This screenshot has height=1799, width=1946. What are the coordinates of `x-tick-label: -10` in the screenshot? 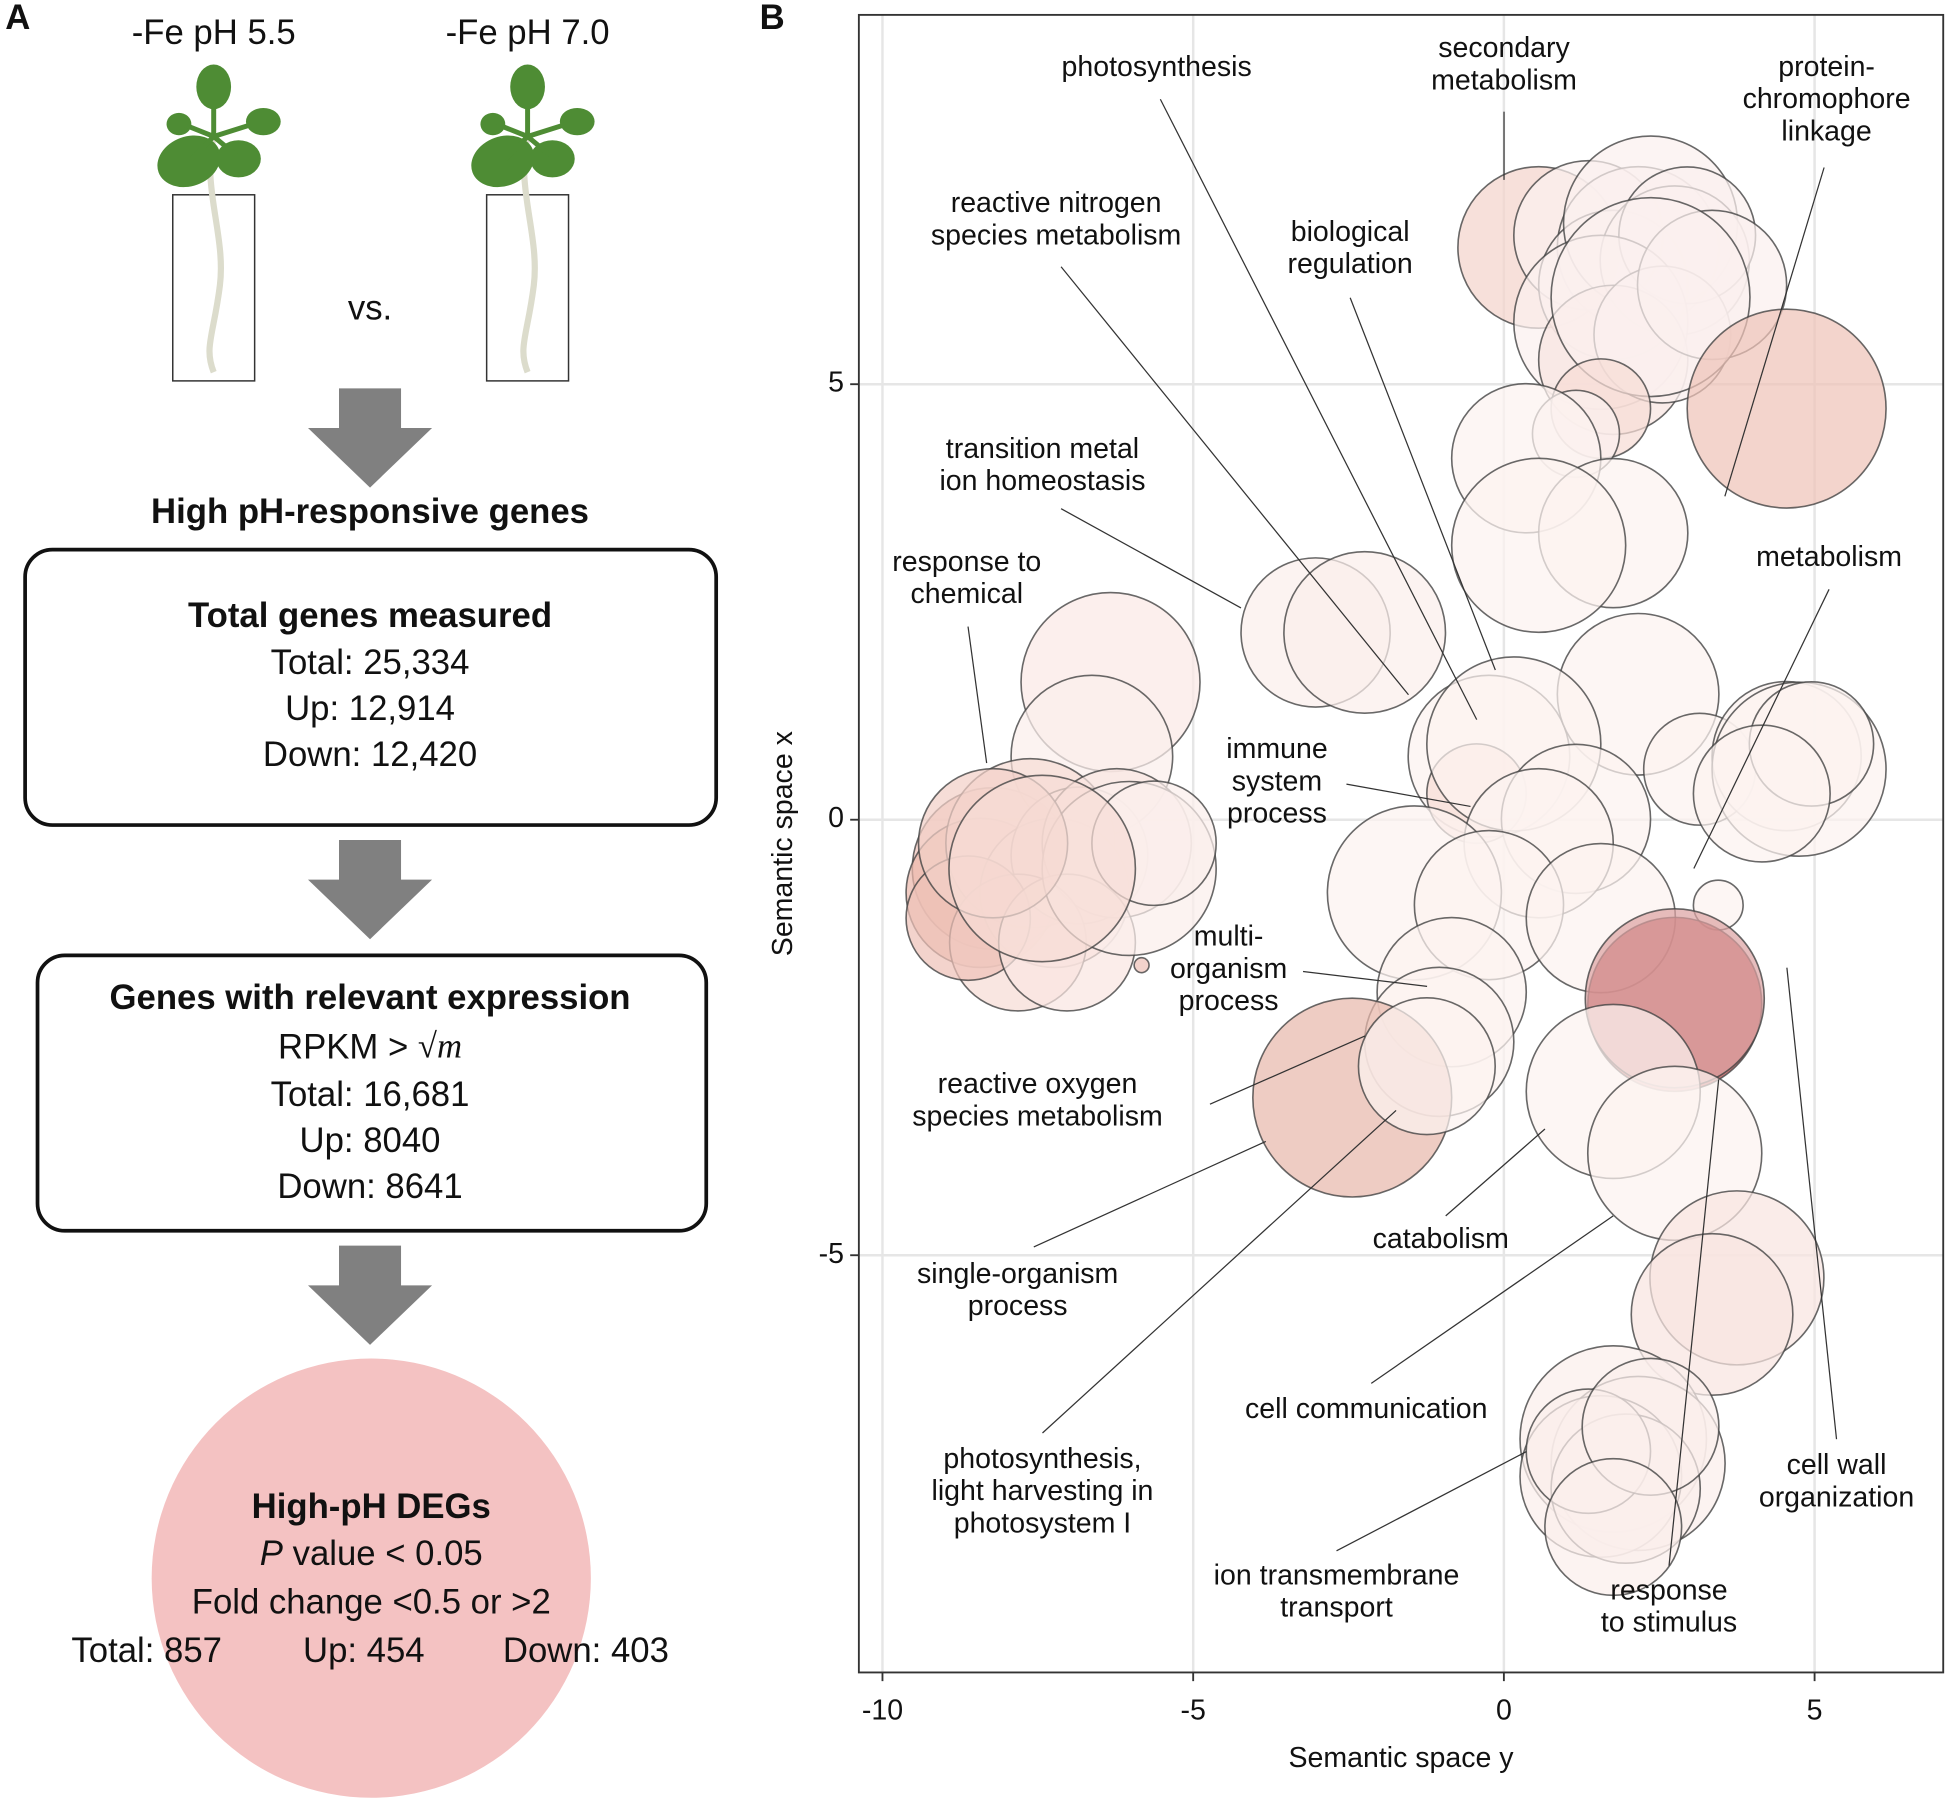 It's located at (882, 1711).